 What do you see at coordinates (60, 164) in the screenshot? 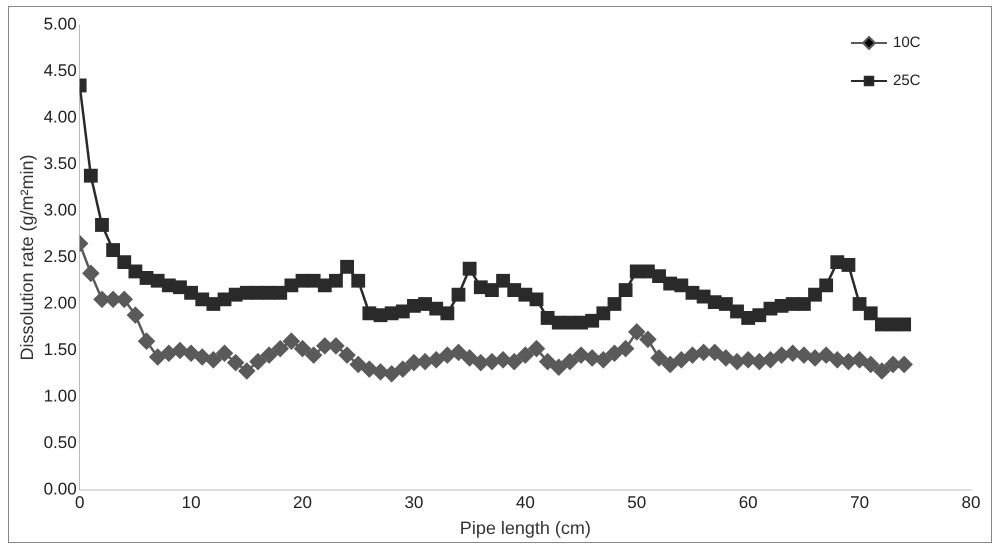
I see `y-tick-label: 3.50` at bounding box center [60, 164].